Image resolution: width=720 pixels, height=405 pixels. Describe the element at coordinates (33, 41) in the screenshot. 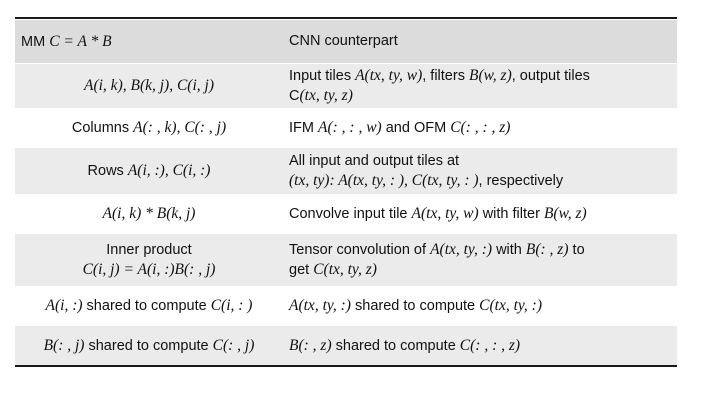

I see `header-mm-label: MM` at that location.